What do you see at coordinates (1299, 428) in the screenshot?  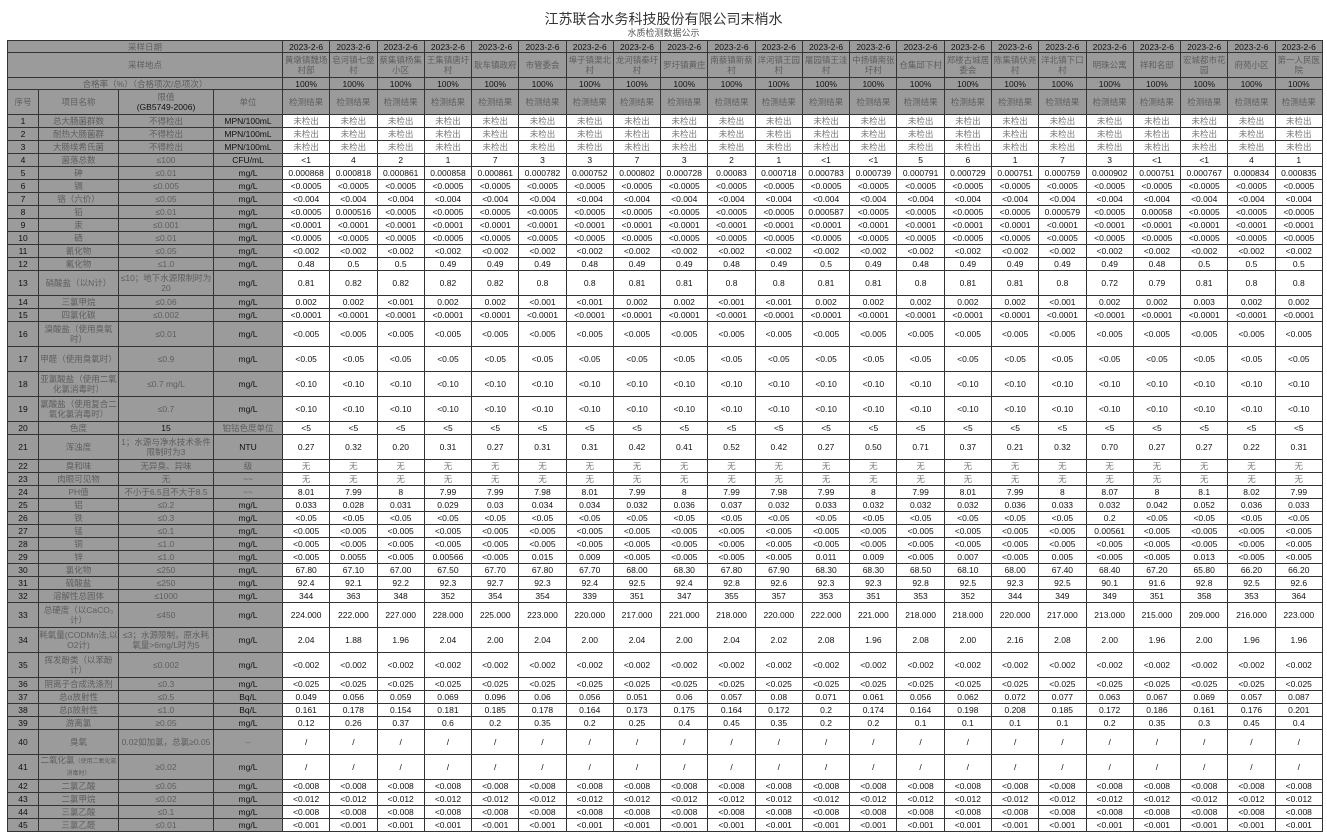 I see `result-cell: <5` at bounding box center [1299, 428].